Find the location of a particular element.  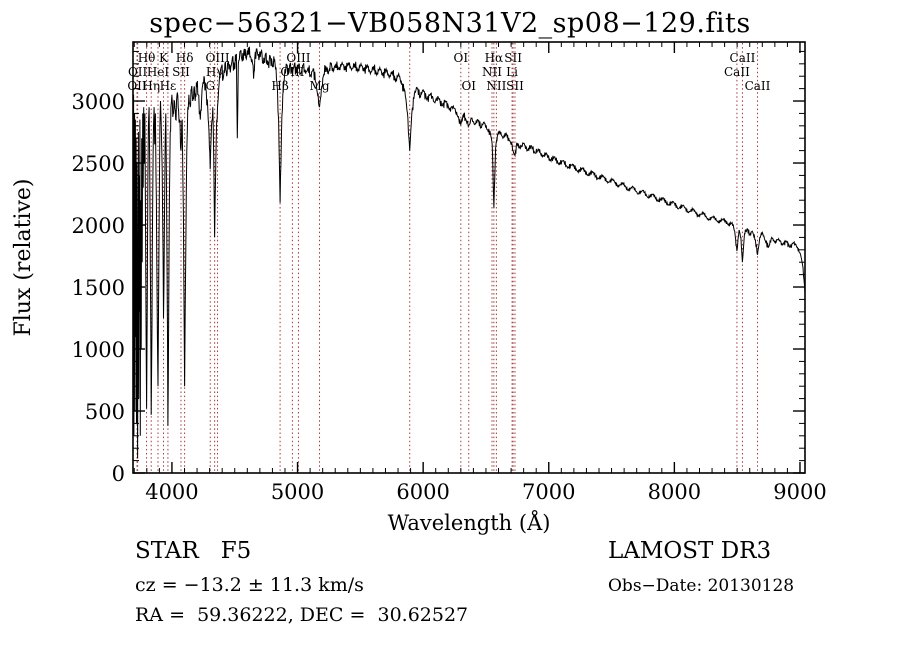

x-tick-label: 7000 is located at coordinates (548, 492).